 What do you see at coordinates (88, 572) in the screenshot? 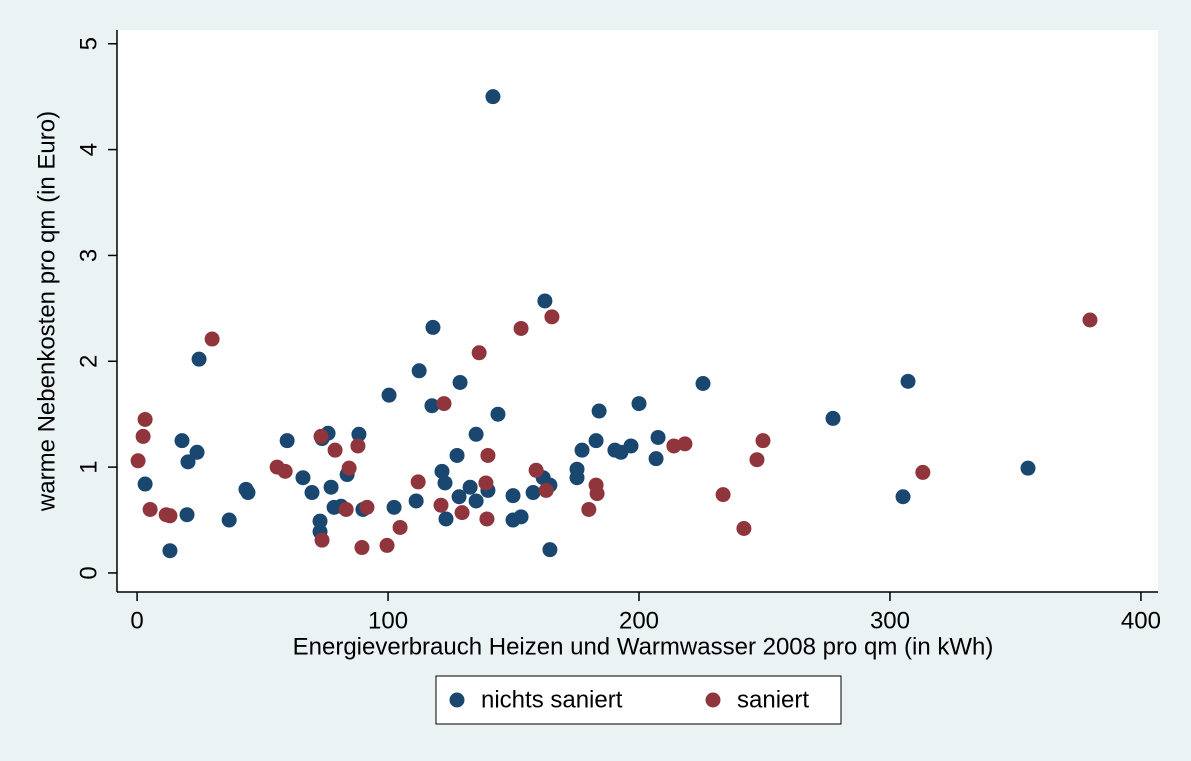
I see `y-tick-label: 0` at bounding box center [88, 572].